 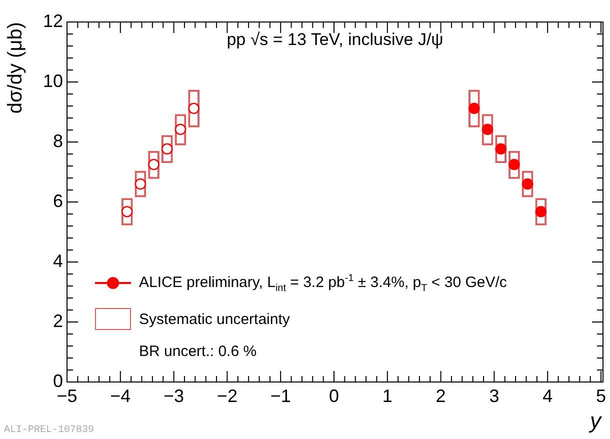 What do you see at coordinates (335, 40) in the screenshot?
I see `text: pp √s = 13 TeV, inclusive J/ψ` at bounding box center [335, 40].